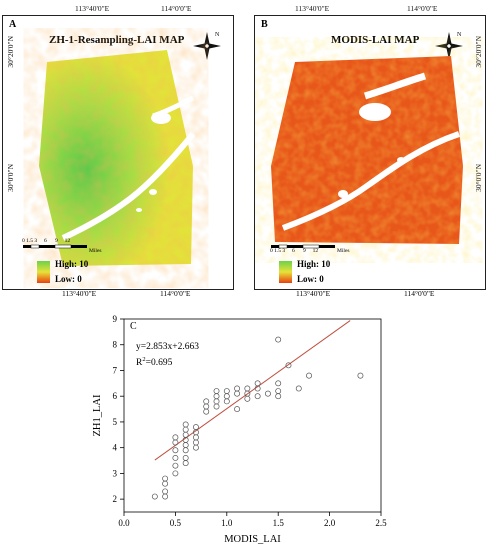 The width and height of the screenshot is (489, 550). I want to click on lai-map-raster-a, so click(117, 158).